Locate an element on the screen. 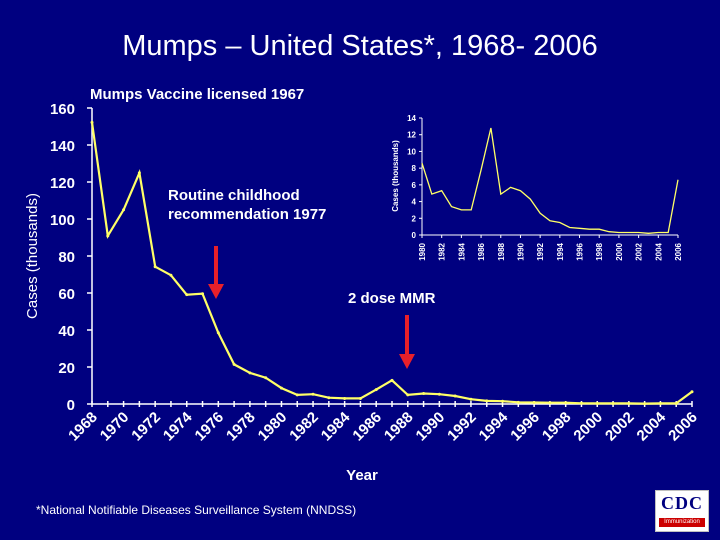 The height and width of the screenshot is (540, 720). x-tick-label: 1994 is located at coordinates (494, 426).